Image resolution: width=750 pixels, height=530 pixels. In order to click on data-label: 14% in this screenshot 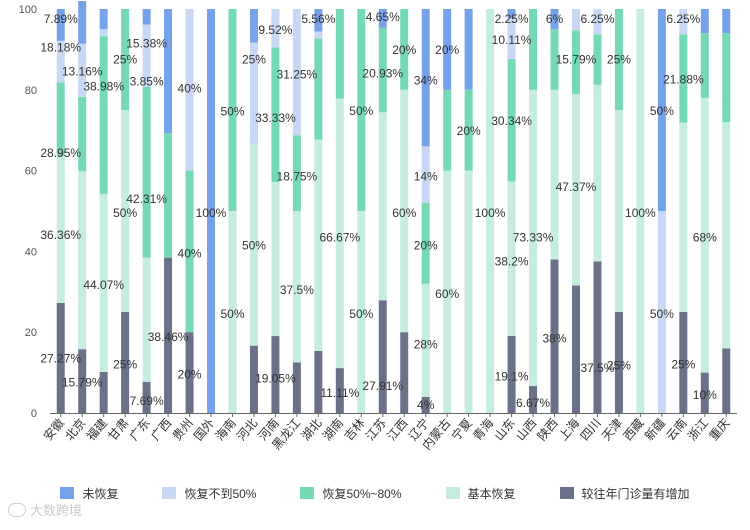, I will do `click(426, 176)`.